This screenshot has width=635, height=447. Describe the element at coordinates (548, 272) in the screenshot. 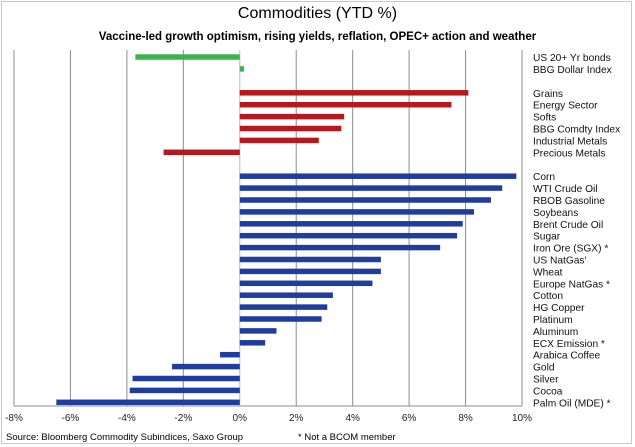

I see `category-label: Wheat` at that location.